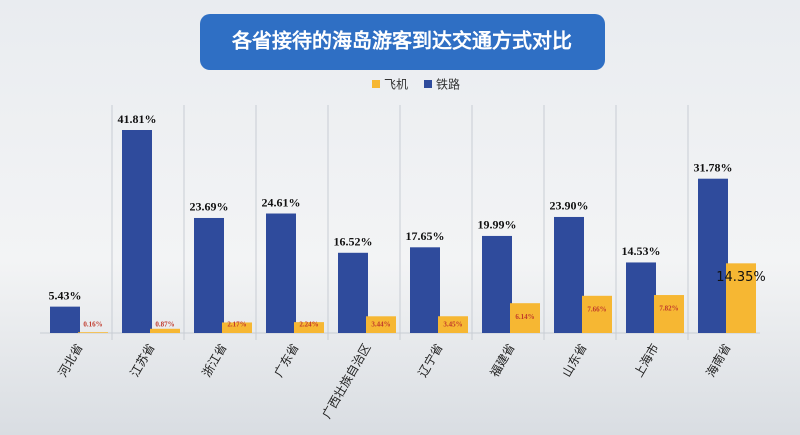 This screenshot has width=800, height=435. I want to click on value-label: 3.44%, so click(380, 325).